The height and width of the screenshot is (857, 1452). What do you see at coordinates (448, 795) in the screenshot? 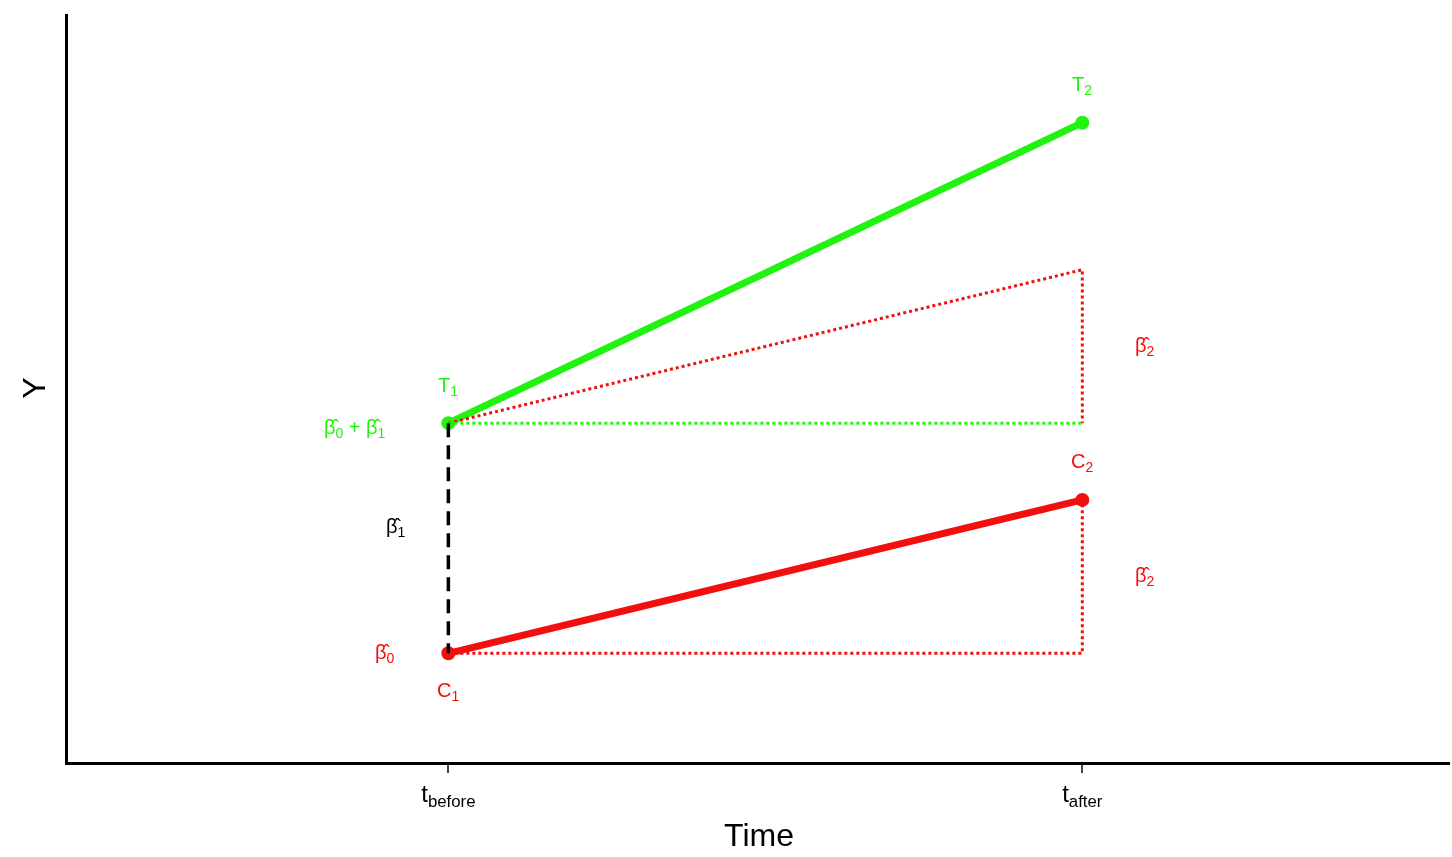
I see `x-tick-label: t$_{before}$` at bounding box center [448, 795].